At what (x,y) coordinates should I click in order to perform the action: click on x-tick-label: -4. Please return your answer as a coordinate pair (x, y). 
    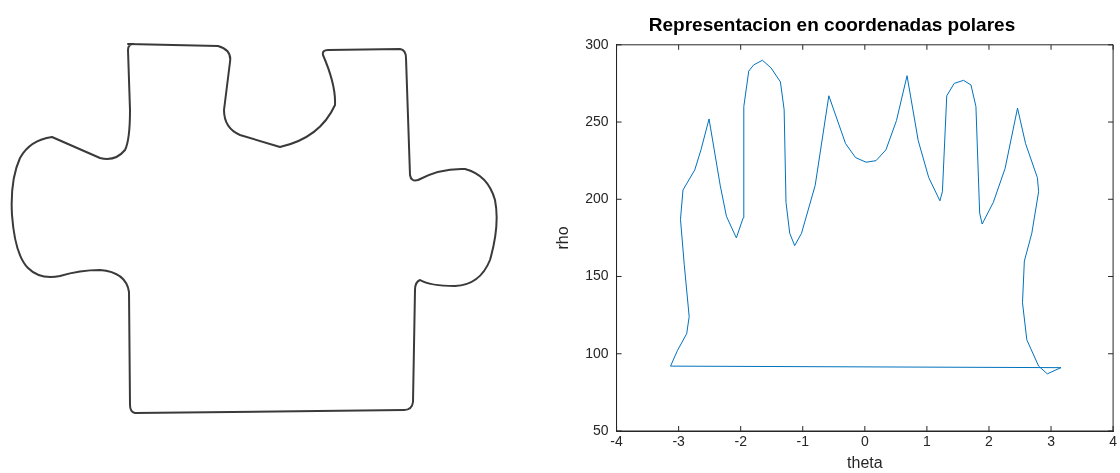
    Looking at the image, I should click on (616, 441).